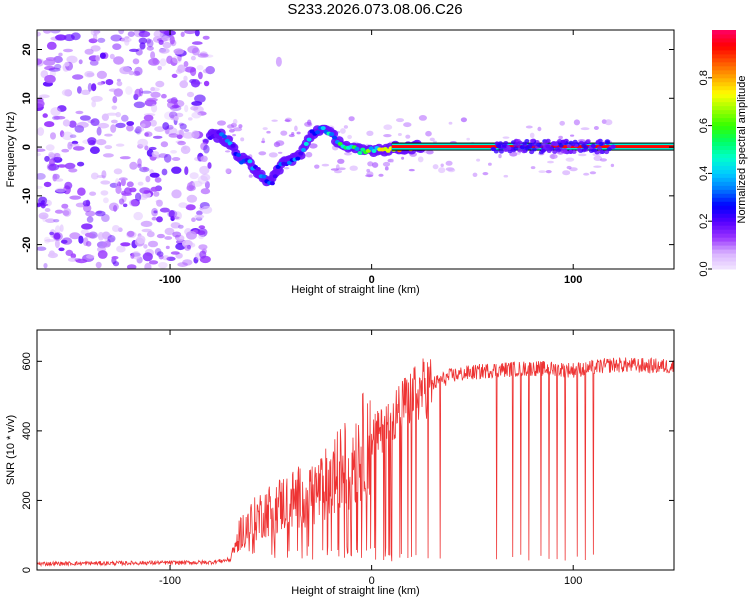 The width and height of the screenshot is (750, 600). What do you see at coordinates (573, 280) in the screenshot?
I see `x-tick-label: 100` at bounding box center [573, 280].